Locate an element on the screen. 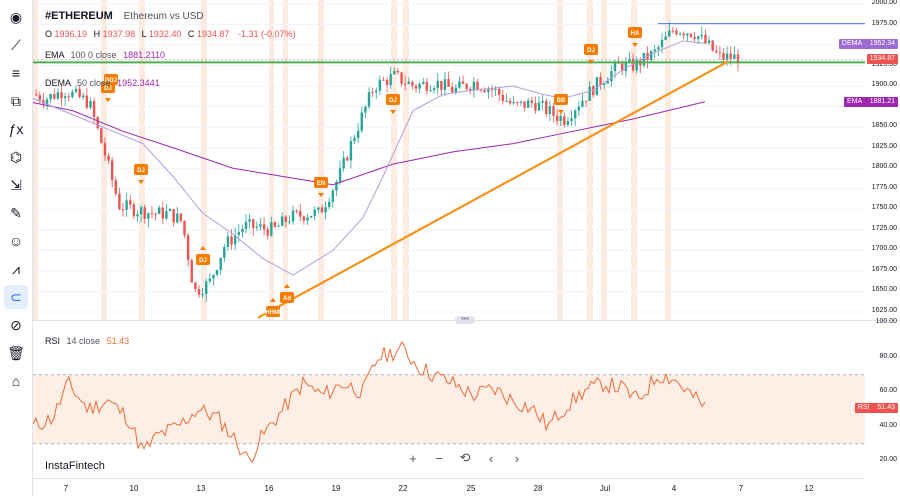 The width and height of the screenshot is (900, 497). trendline-icon: ⟋ is located at coordinates (16, 44).